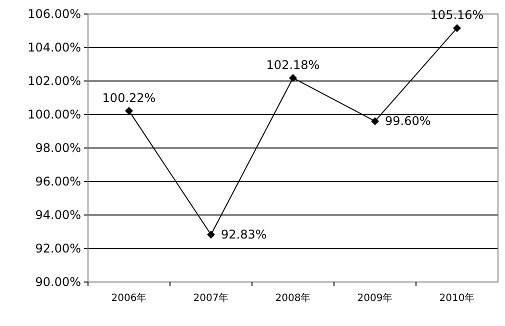  What do you see at coordinates (129, 298) in the screenshot?
I see `x-tick-label: 2006年` at bounding box center [129, 298].